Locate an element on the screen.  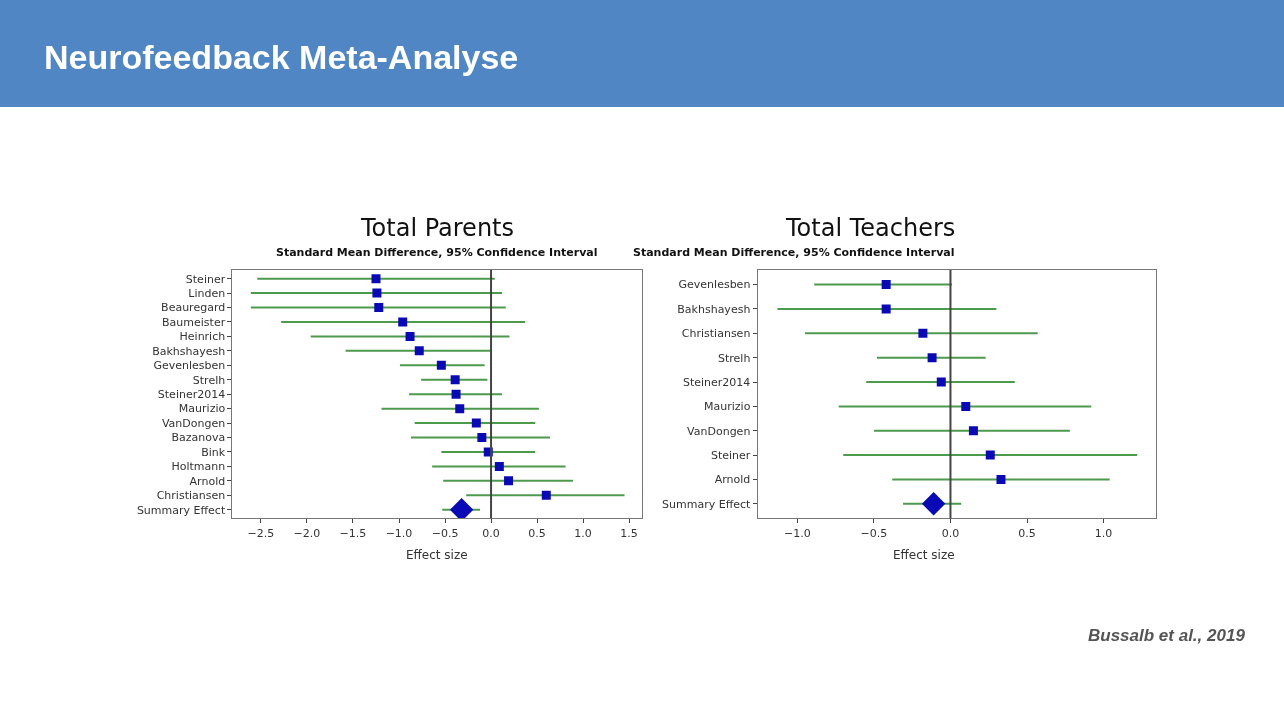
y-tick-label: Bazanova is located at coordinates (198, 438).